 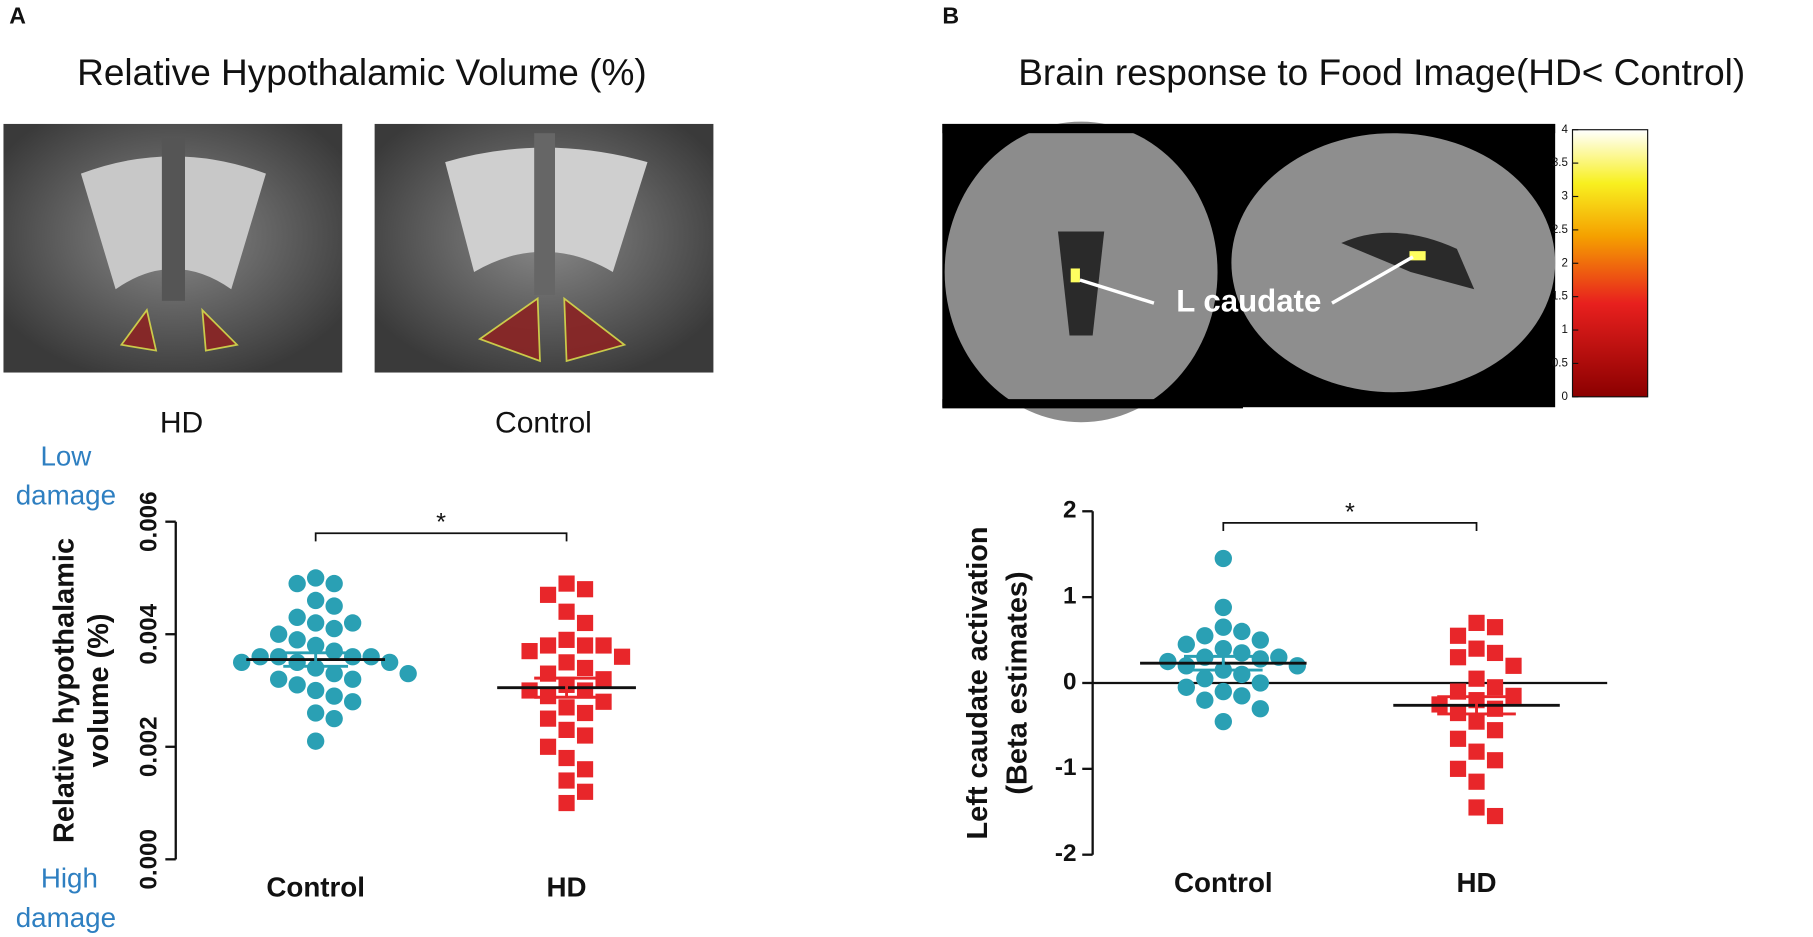 I want to click on x-tick-label: HD, so click(x=567, y=887).